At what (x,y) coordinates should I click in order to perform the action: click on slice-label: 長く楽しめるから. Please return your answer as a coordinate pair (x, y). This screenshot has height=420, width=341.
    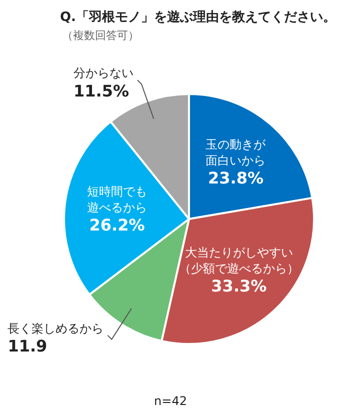
    Looking at the image, I should click on (56, 328).